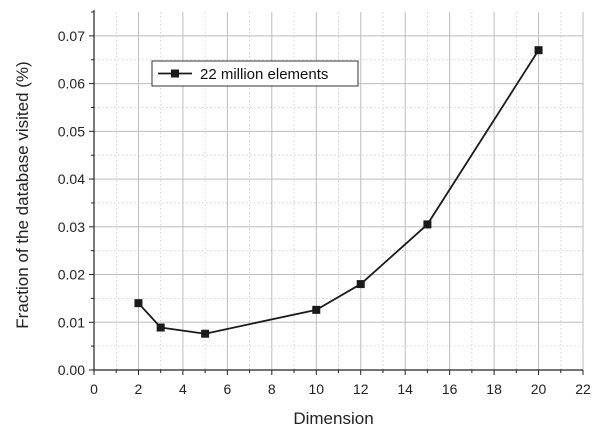 The image size is (604, 430). What do you see at coordinates (71, 275) in the screenshot?
I see `y-tick-label: 0.02` at bounding box center [71, 275].